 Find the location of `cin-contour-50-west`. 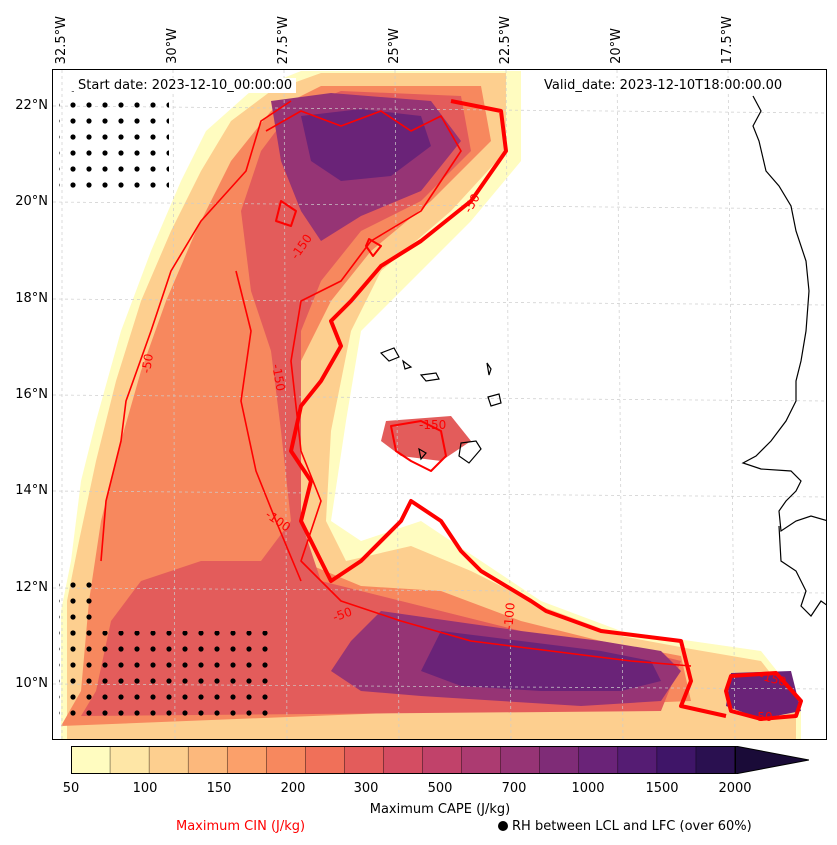

cin-contour-50-west is located at coordinates (196, 331).